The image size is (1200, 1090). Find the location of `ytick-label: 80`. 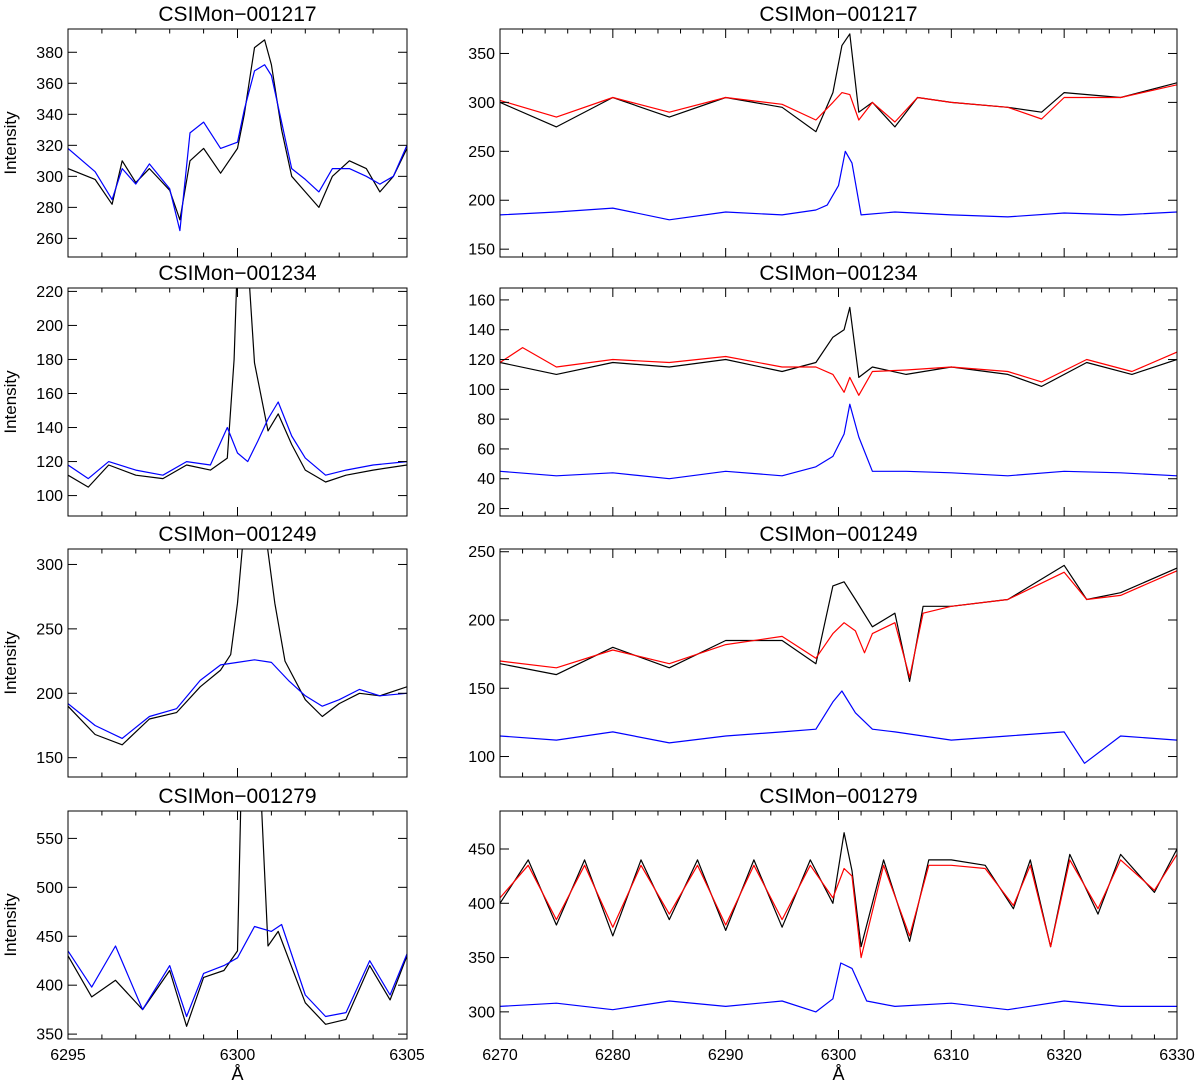

ytick-label: 80 is located at coordinates (486, 420).